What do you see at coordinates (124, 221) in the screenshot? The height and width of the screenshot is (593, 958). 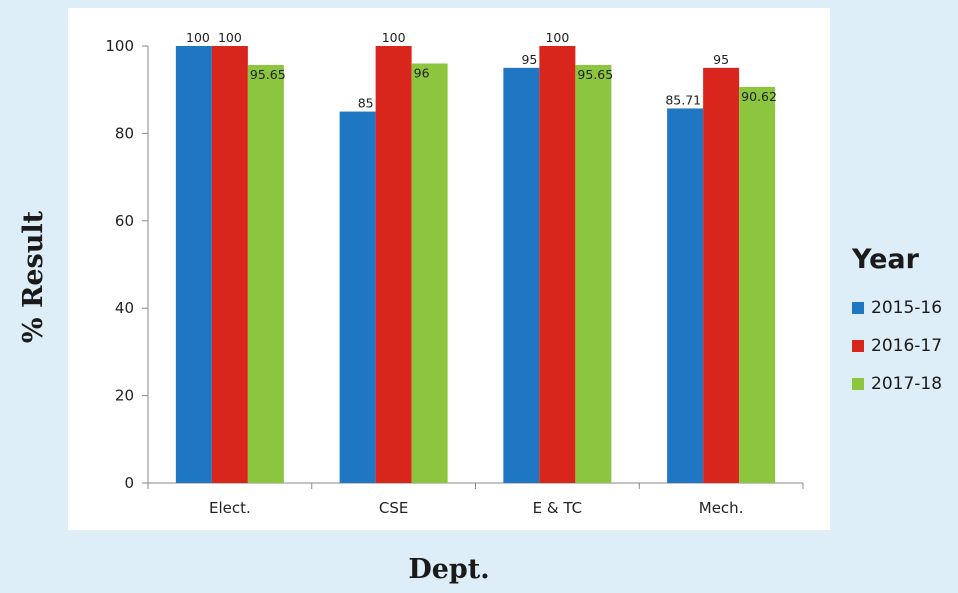 I see `y-tick-label: 60` at bounding box center [124, 221].